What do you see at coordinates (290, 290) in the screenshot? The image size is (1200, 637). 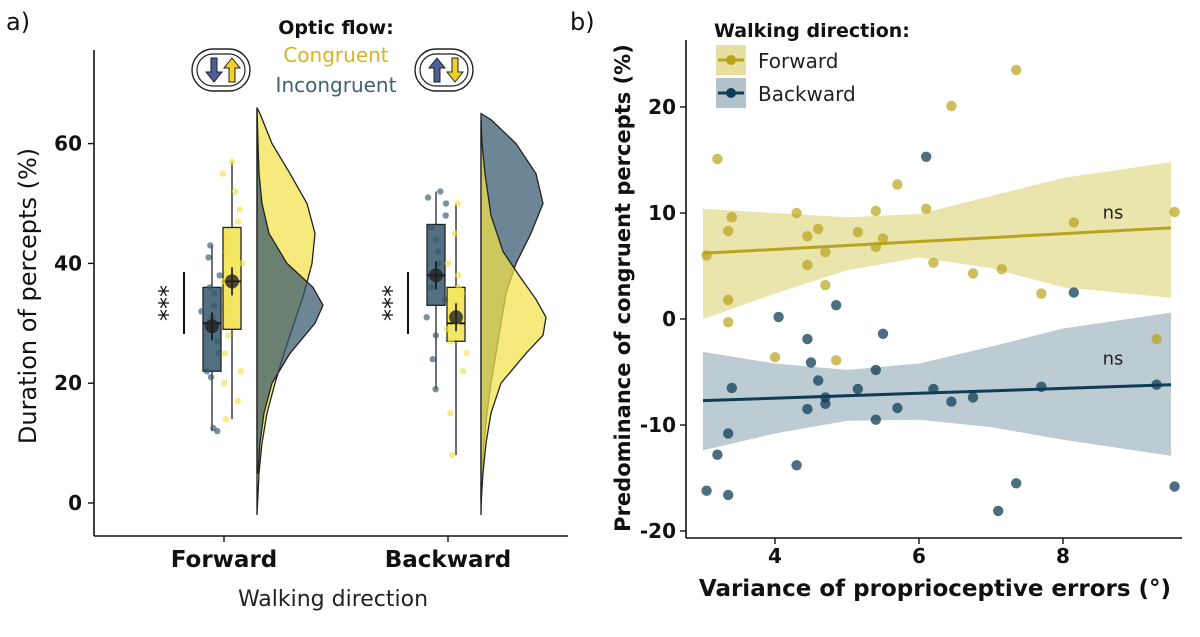 I see `forward-incongruent-density` at bounding box center [290, 290].